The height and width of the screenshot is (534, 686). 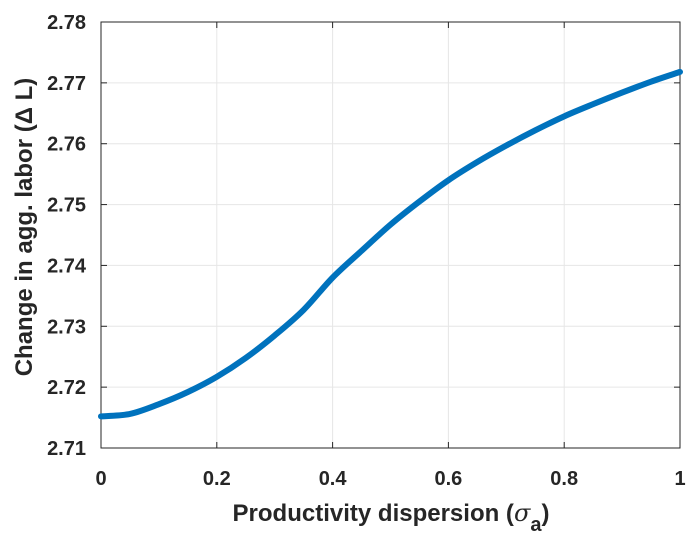 What do you see at coordinates (564, 479) in the screenshot?
I see `x-tick-label: 0.8` at bounding box center [564, 479].